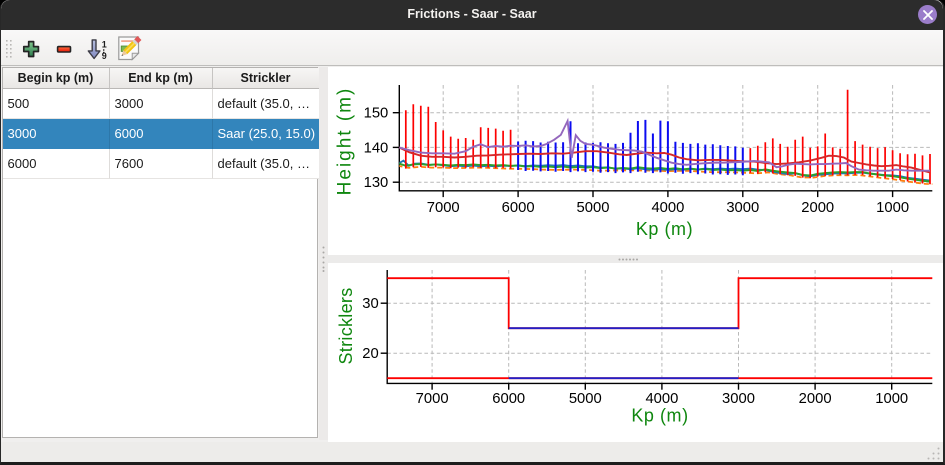  What do you see at coordinates (104, 45) in the screenshot?
I see `svg-text: 1` at bounding box center [104, 45].